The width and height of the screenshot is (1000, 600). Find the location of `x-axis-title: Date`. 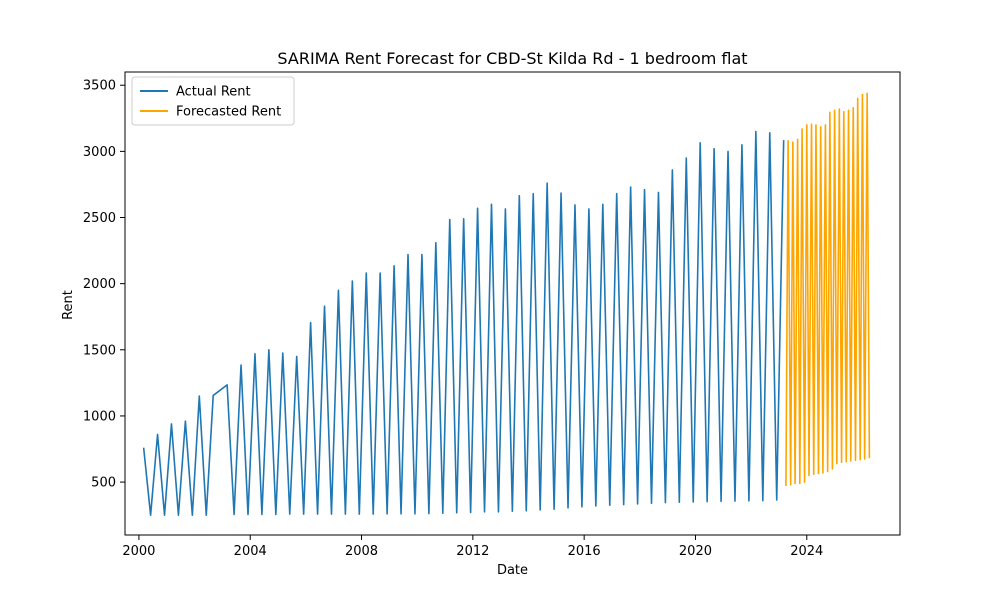

x-axis-title: Date is located at coordinates (512, 570).